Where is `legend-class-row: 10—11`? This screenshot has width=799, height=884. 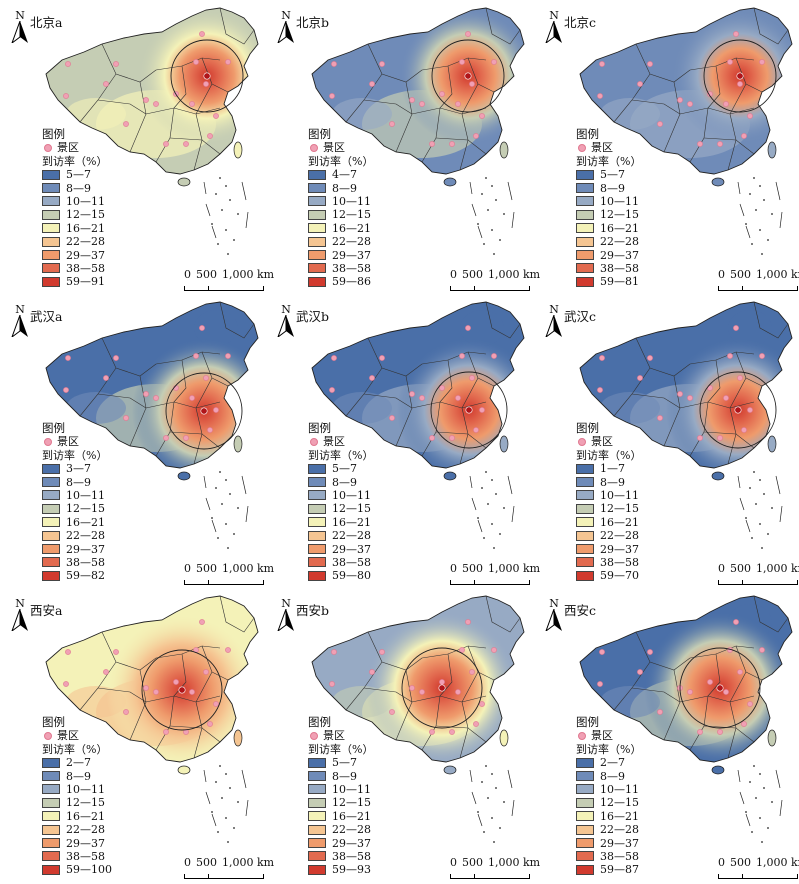
legend-class-row: 10—11 is located at coordinates (340, 201).